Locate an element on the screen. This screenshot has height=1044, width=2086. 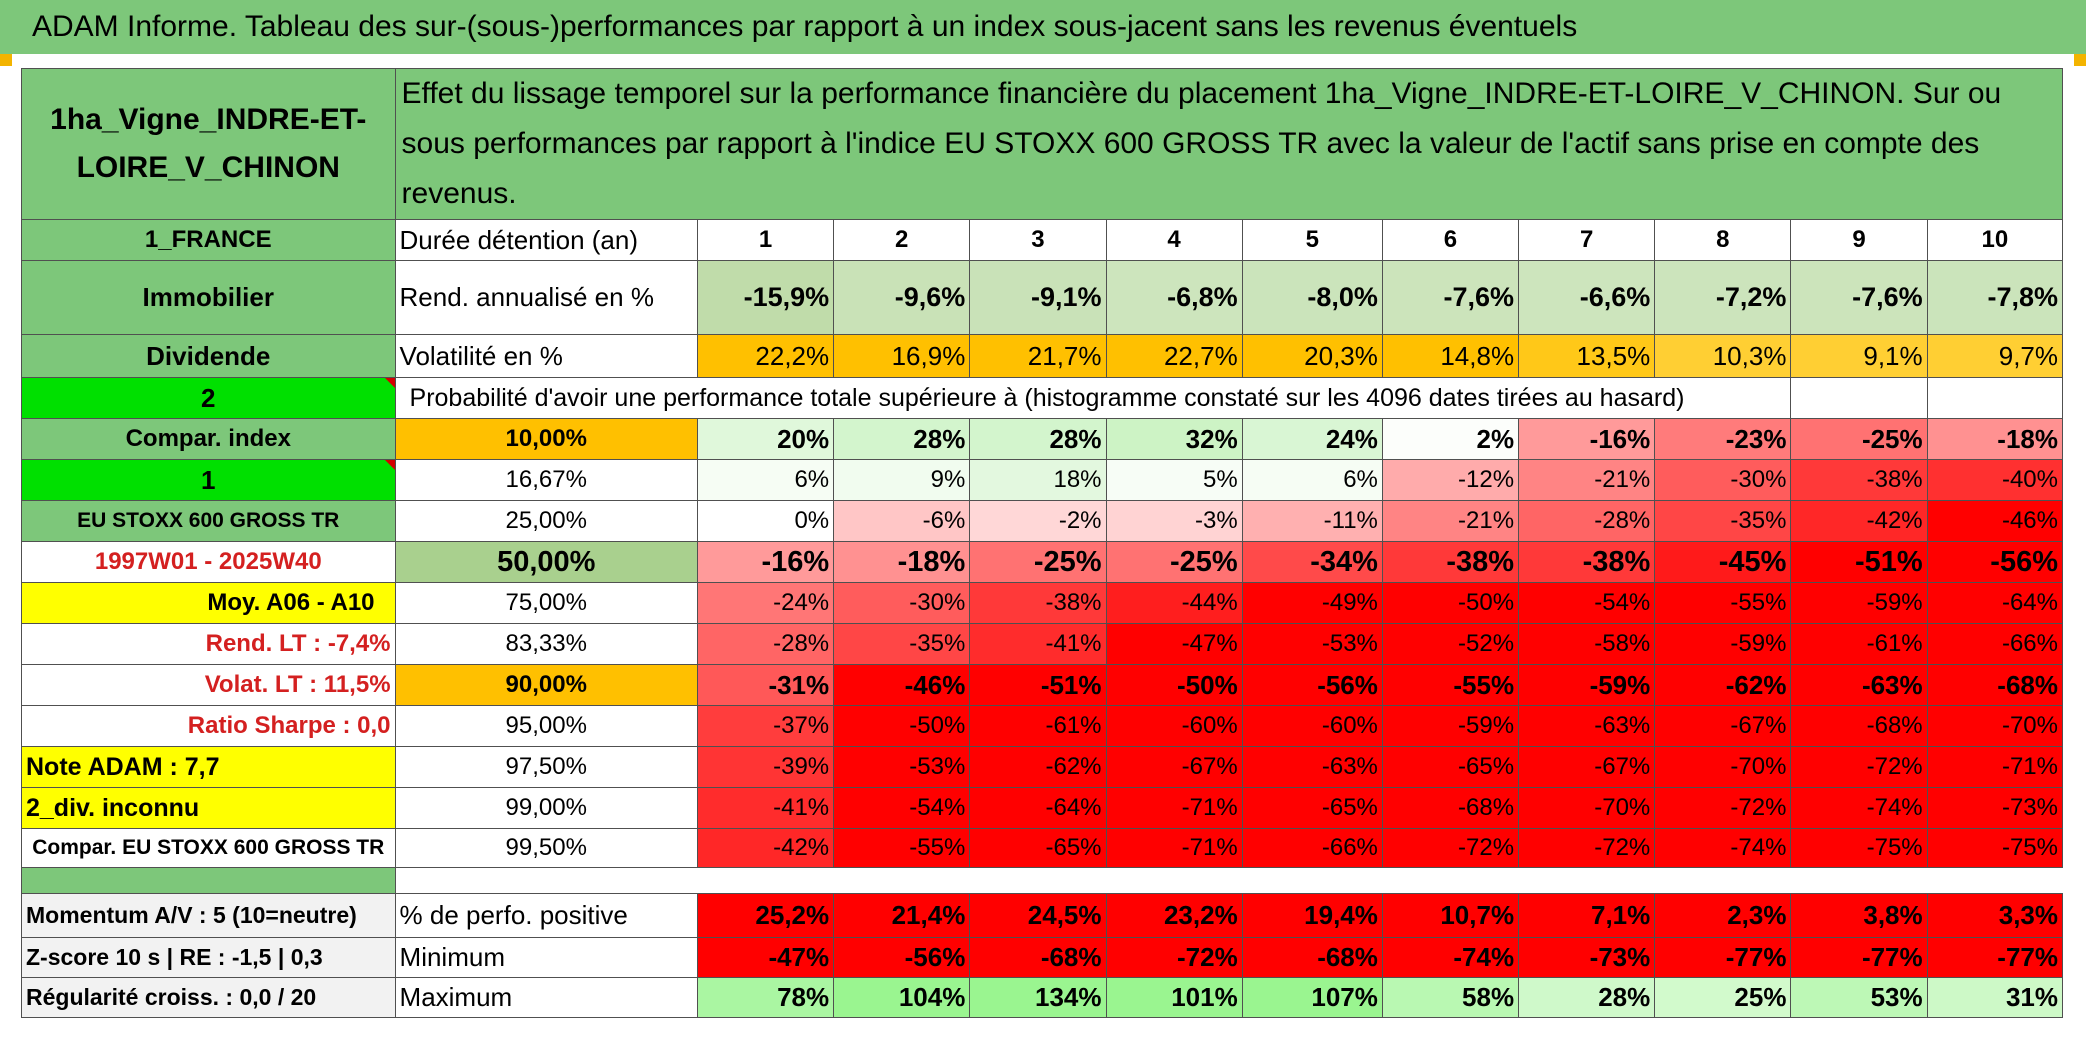
probability-value: -63% is located at coordinates (1312, 767).